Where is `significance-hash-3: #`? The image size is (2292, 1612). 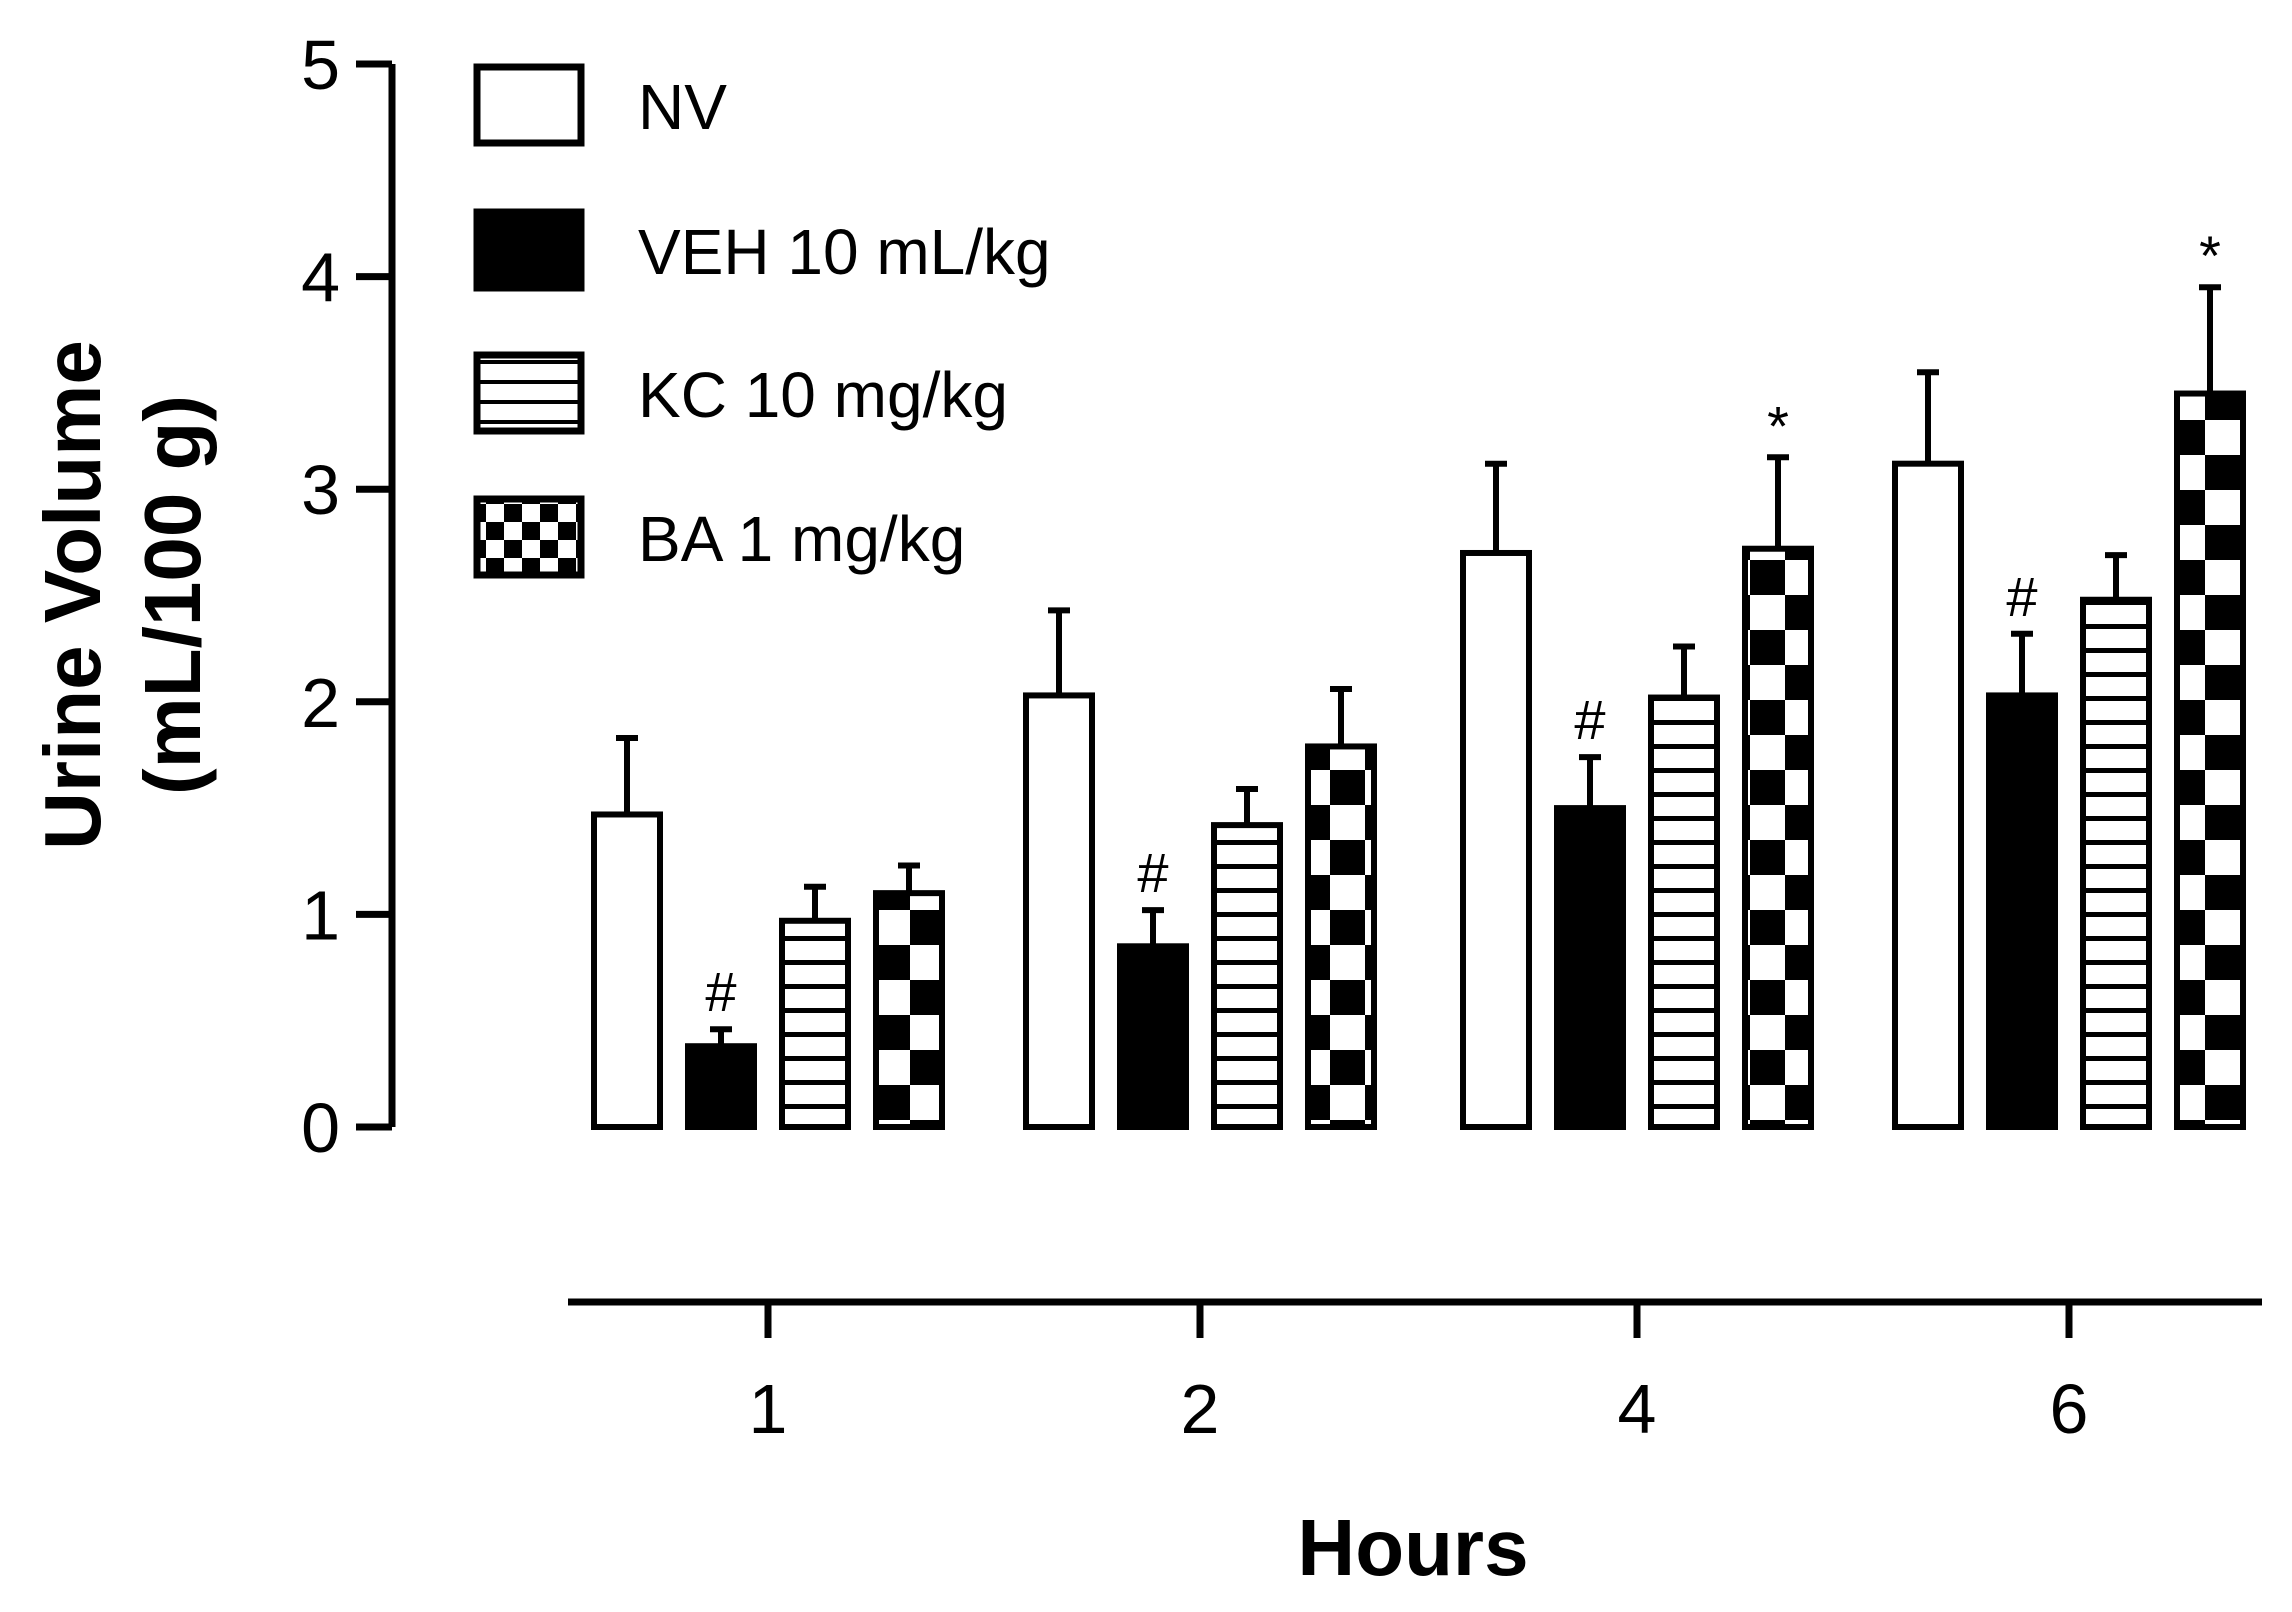 significance-hash-3: # is located at coordinates (2021, 596).